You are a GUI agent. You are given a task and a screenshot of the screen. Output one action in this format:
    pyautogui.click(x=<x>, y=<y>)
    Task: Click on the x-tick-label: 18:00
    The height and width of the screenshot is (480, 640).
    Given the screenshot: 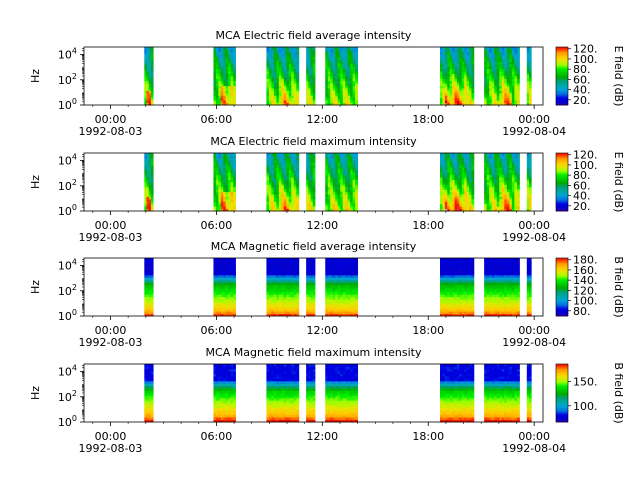 What is the action you would take?
    pyautogui.click(x=428, y=119)
    